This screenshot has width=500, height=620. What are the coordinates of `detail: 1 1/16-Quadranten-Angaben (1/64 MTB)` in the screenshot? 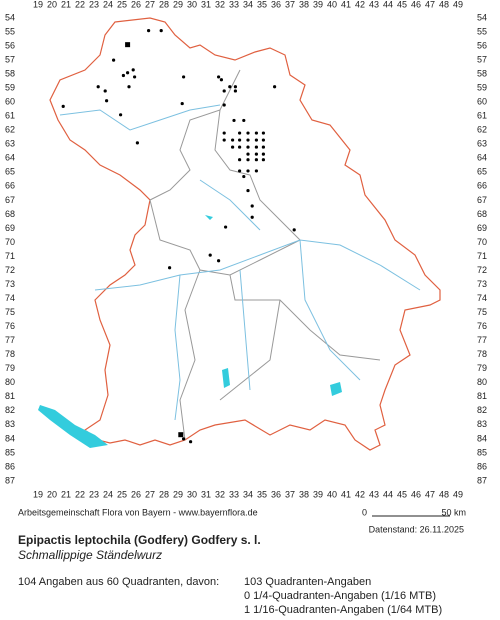 It's located at (343, 610).